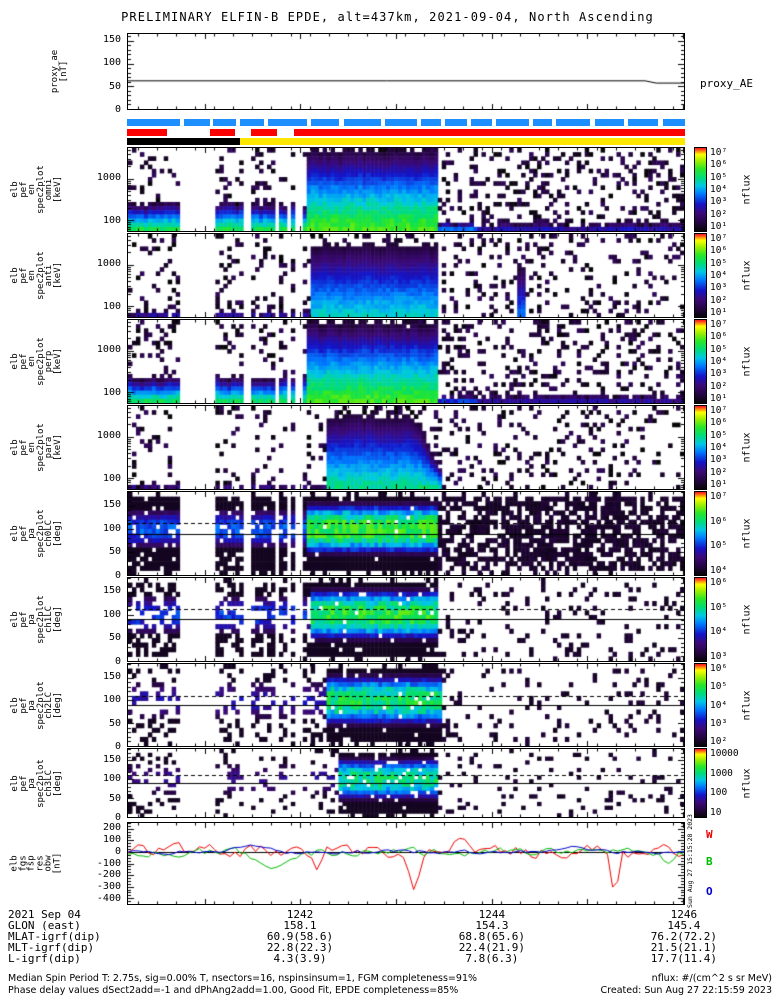  Describe the element at coordinates (108, 863) in the screenshot. I see `line-ytick: -100` at that location.